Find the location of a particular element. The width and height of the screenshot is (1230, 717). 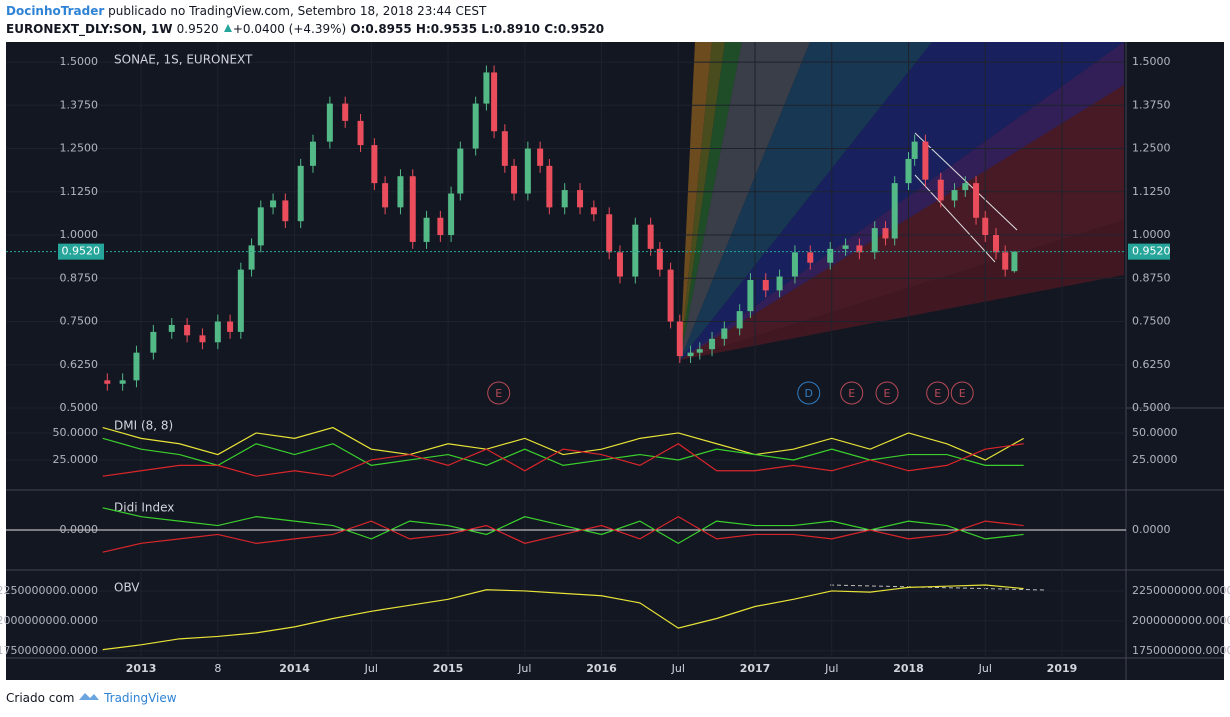

close: C:0.9520 is located at coordinates (574, 29).